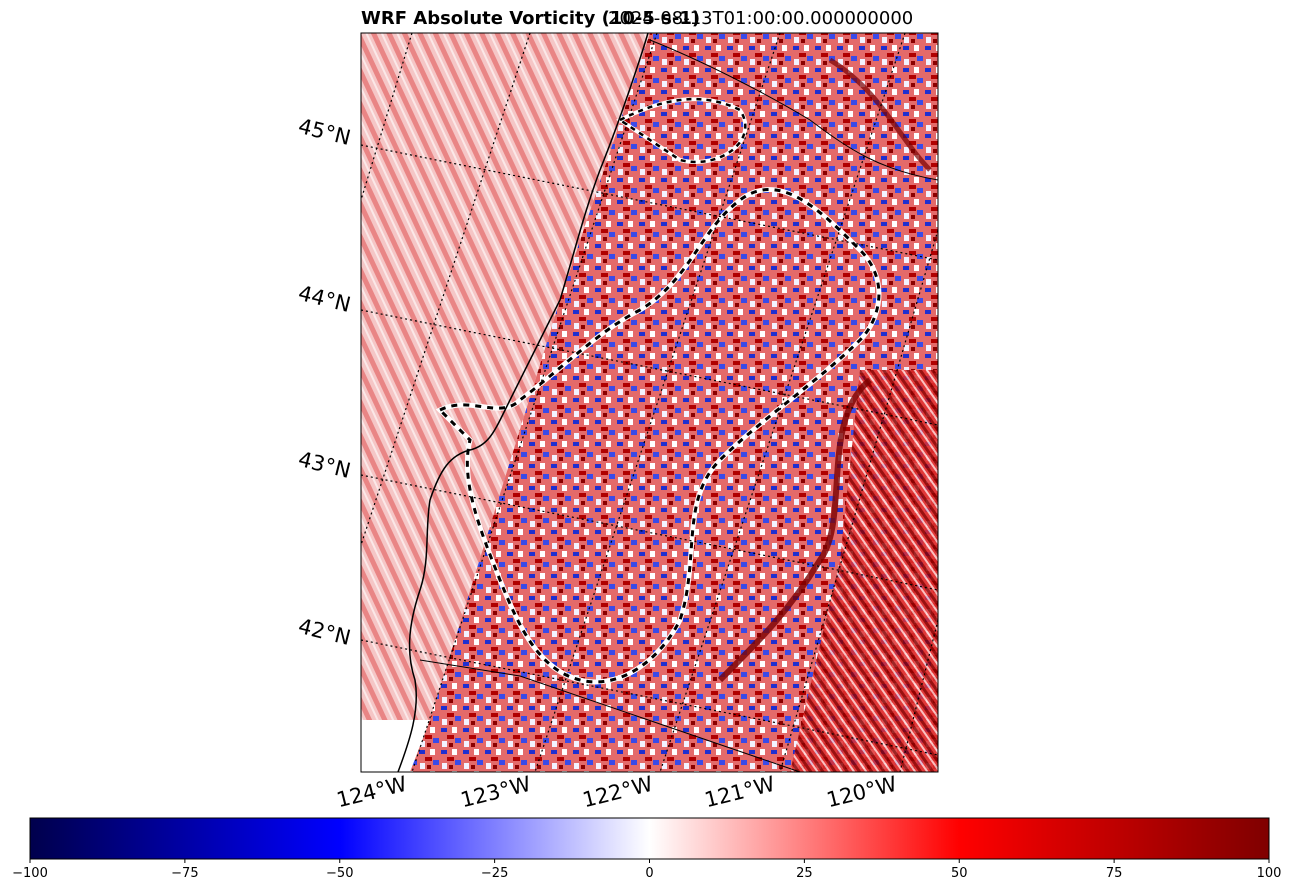 The height and width of the screenshot is (893, 1292). Describe the element at coordinates (804, 873) in the screenshot. I see `colorbar-tick-label: 25` at that location.